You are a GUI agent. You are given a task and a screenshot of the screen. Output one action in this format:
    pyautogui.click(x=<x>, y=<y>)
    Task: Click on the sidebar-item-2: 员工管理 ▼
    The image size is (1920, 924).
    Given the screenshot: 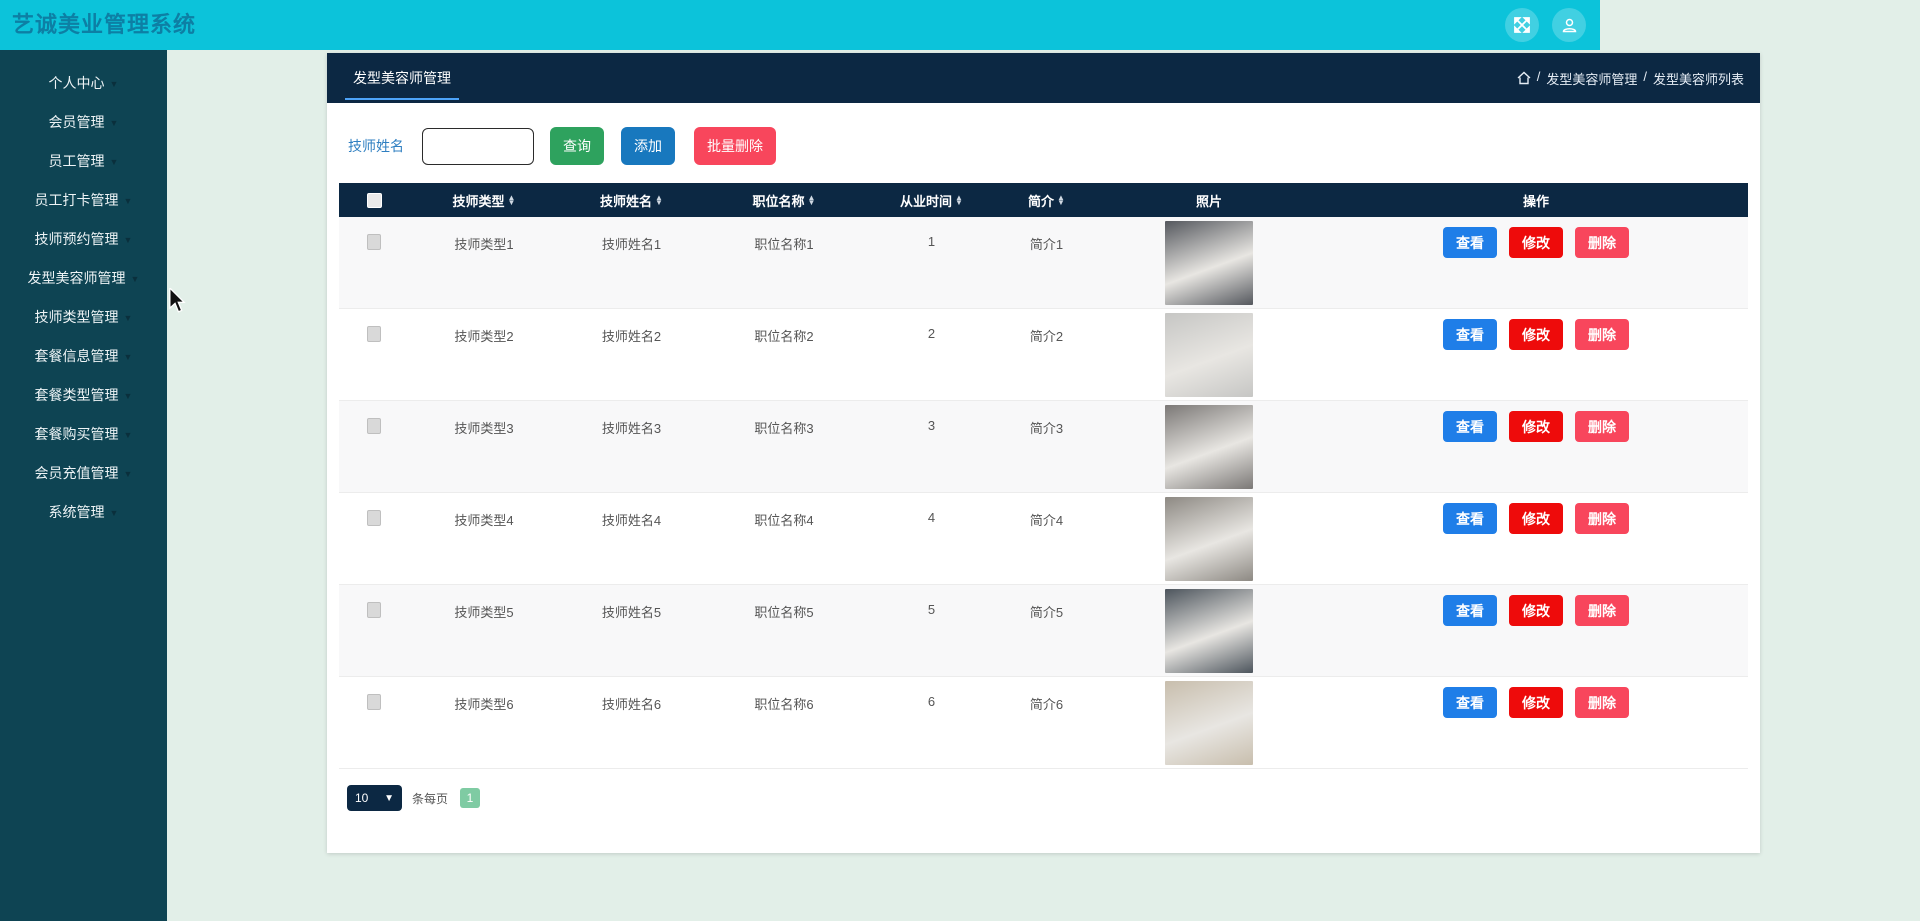 What is the action you would take?
    pyautogui.click(x=83, y=161)
    